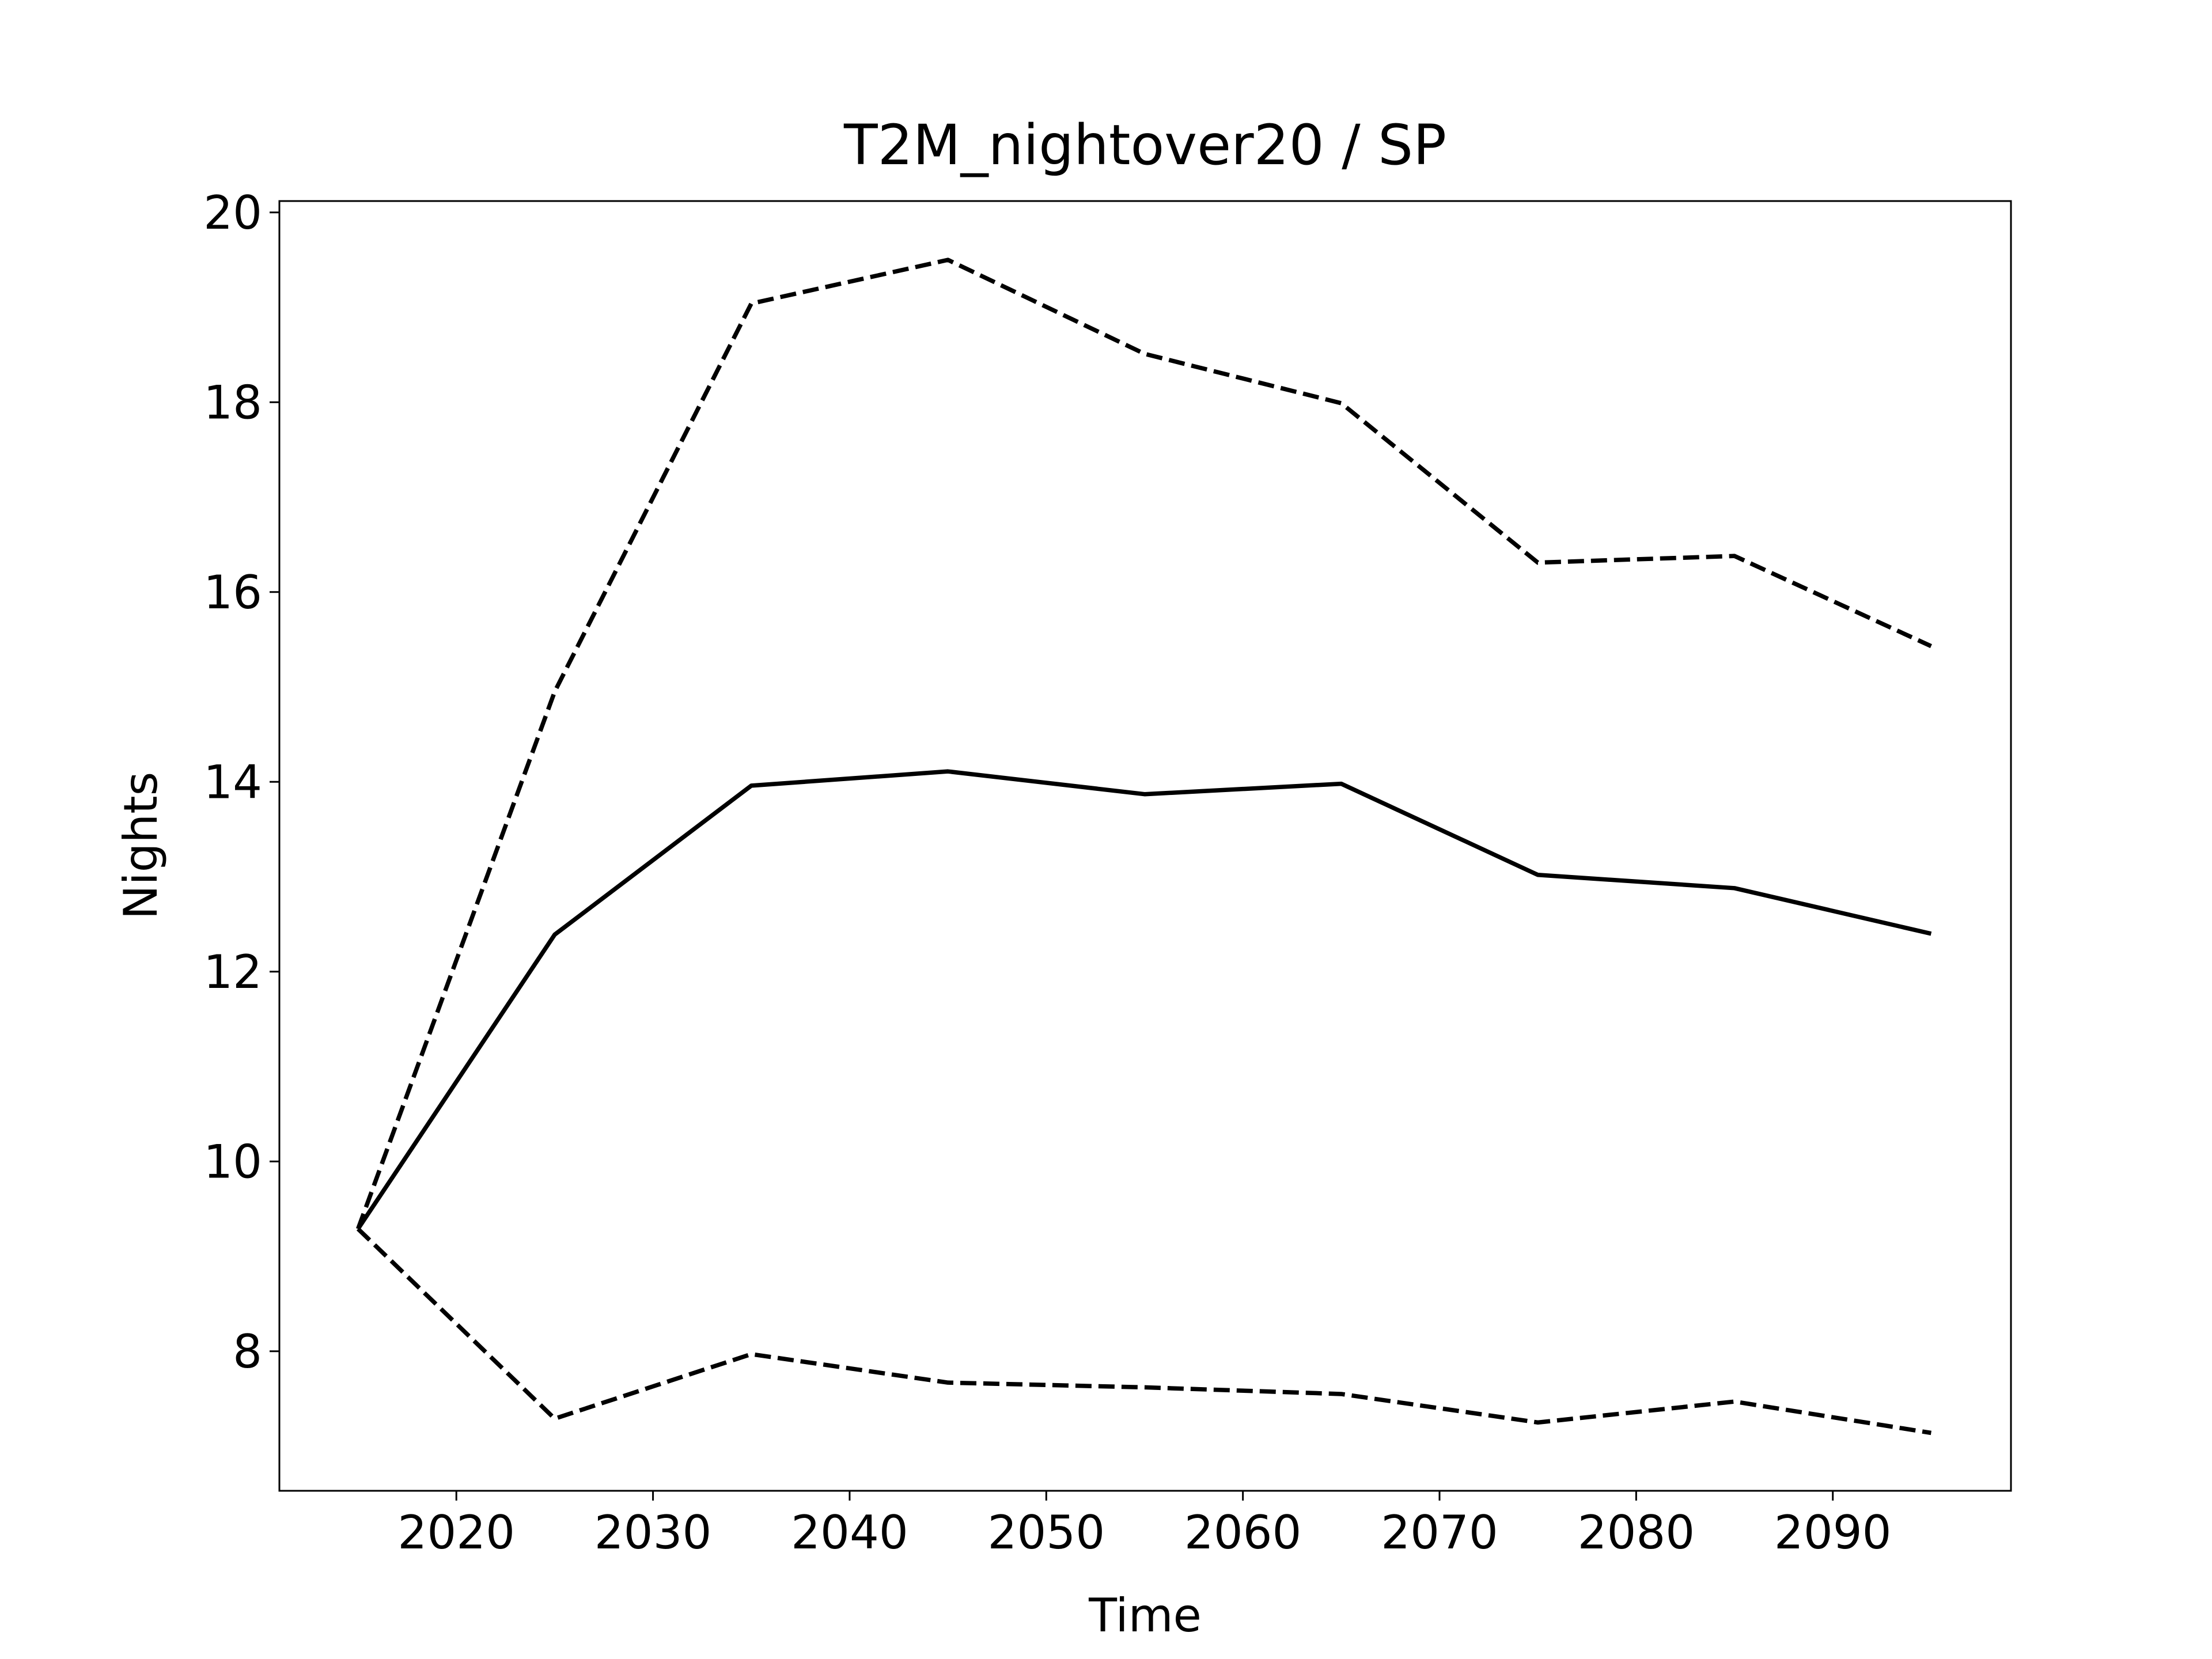 The height and width of the screenshot is (1659, 2212). What do you see at coordinates (141, 846) in the screenshot?
I see `y-axis-label: Nights` at bounding box center [141, 846].